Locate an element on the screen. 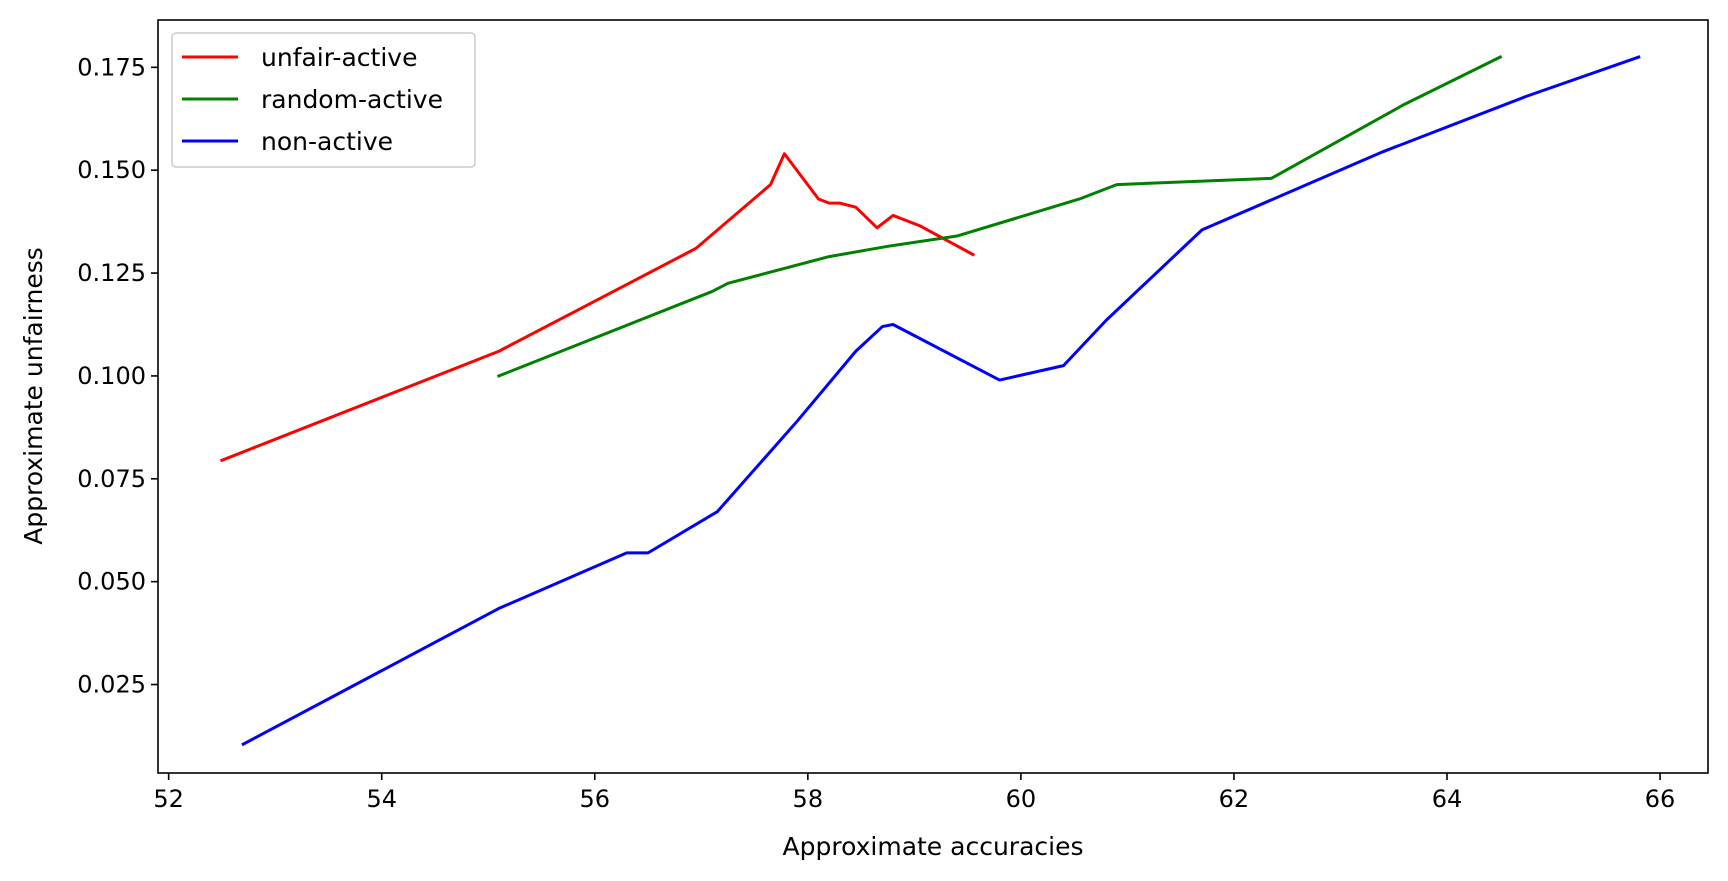 The width and height of the screenshot is (1728, 881). y-axis-label: Approximate unfairness is located at coordinates (33, 396).